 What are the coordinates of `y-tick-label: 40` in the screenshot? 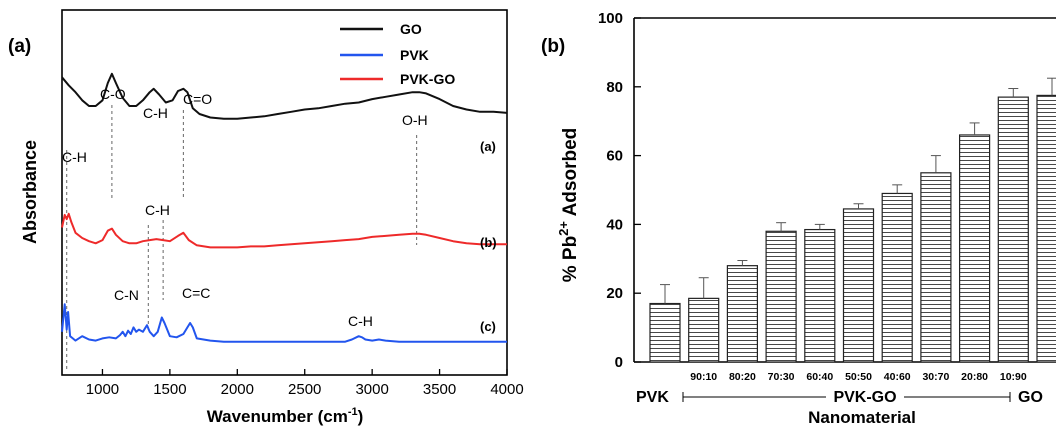 It's located at (614, 224).